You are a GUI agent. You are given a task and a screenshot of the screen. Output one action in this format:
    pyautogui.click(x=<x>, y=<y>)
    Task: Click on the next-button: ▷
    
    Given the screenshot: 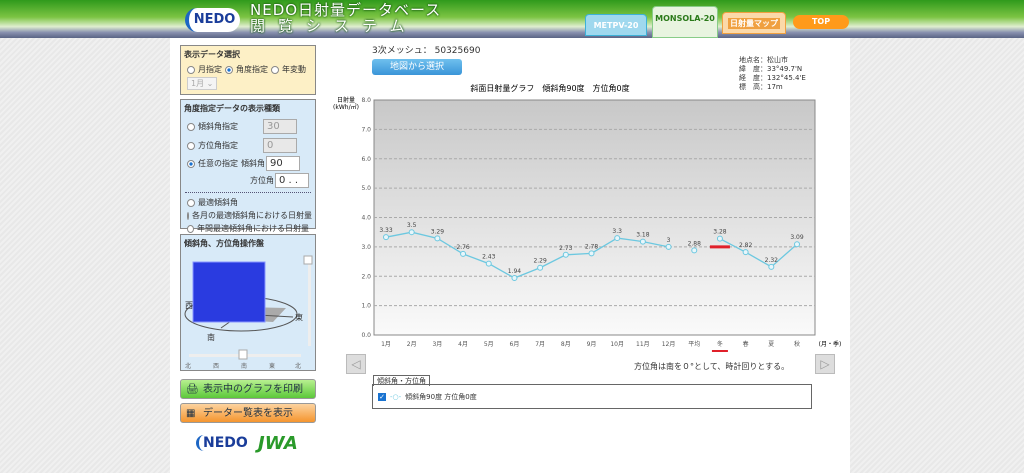 What is the action you would take?
    pyautogui.click(x=825, y=364)
    